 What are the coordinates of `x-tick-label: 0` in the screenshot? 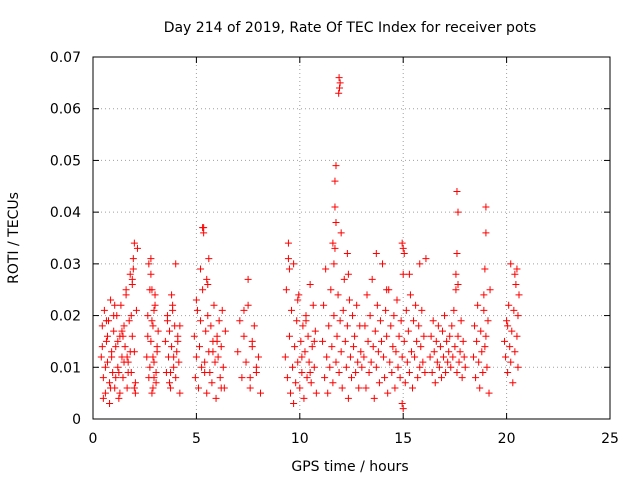 It's located at (93, 439).